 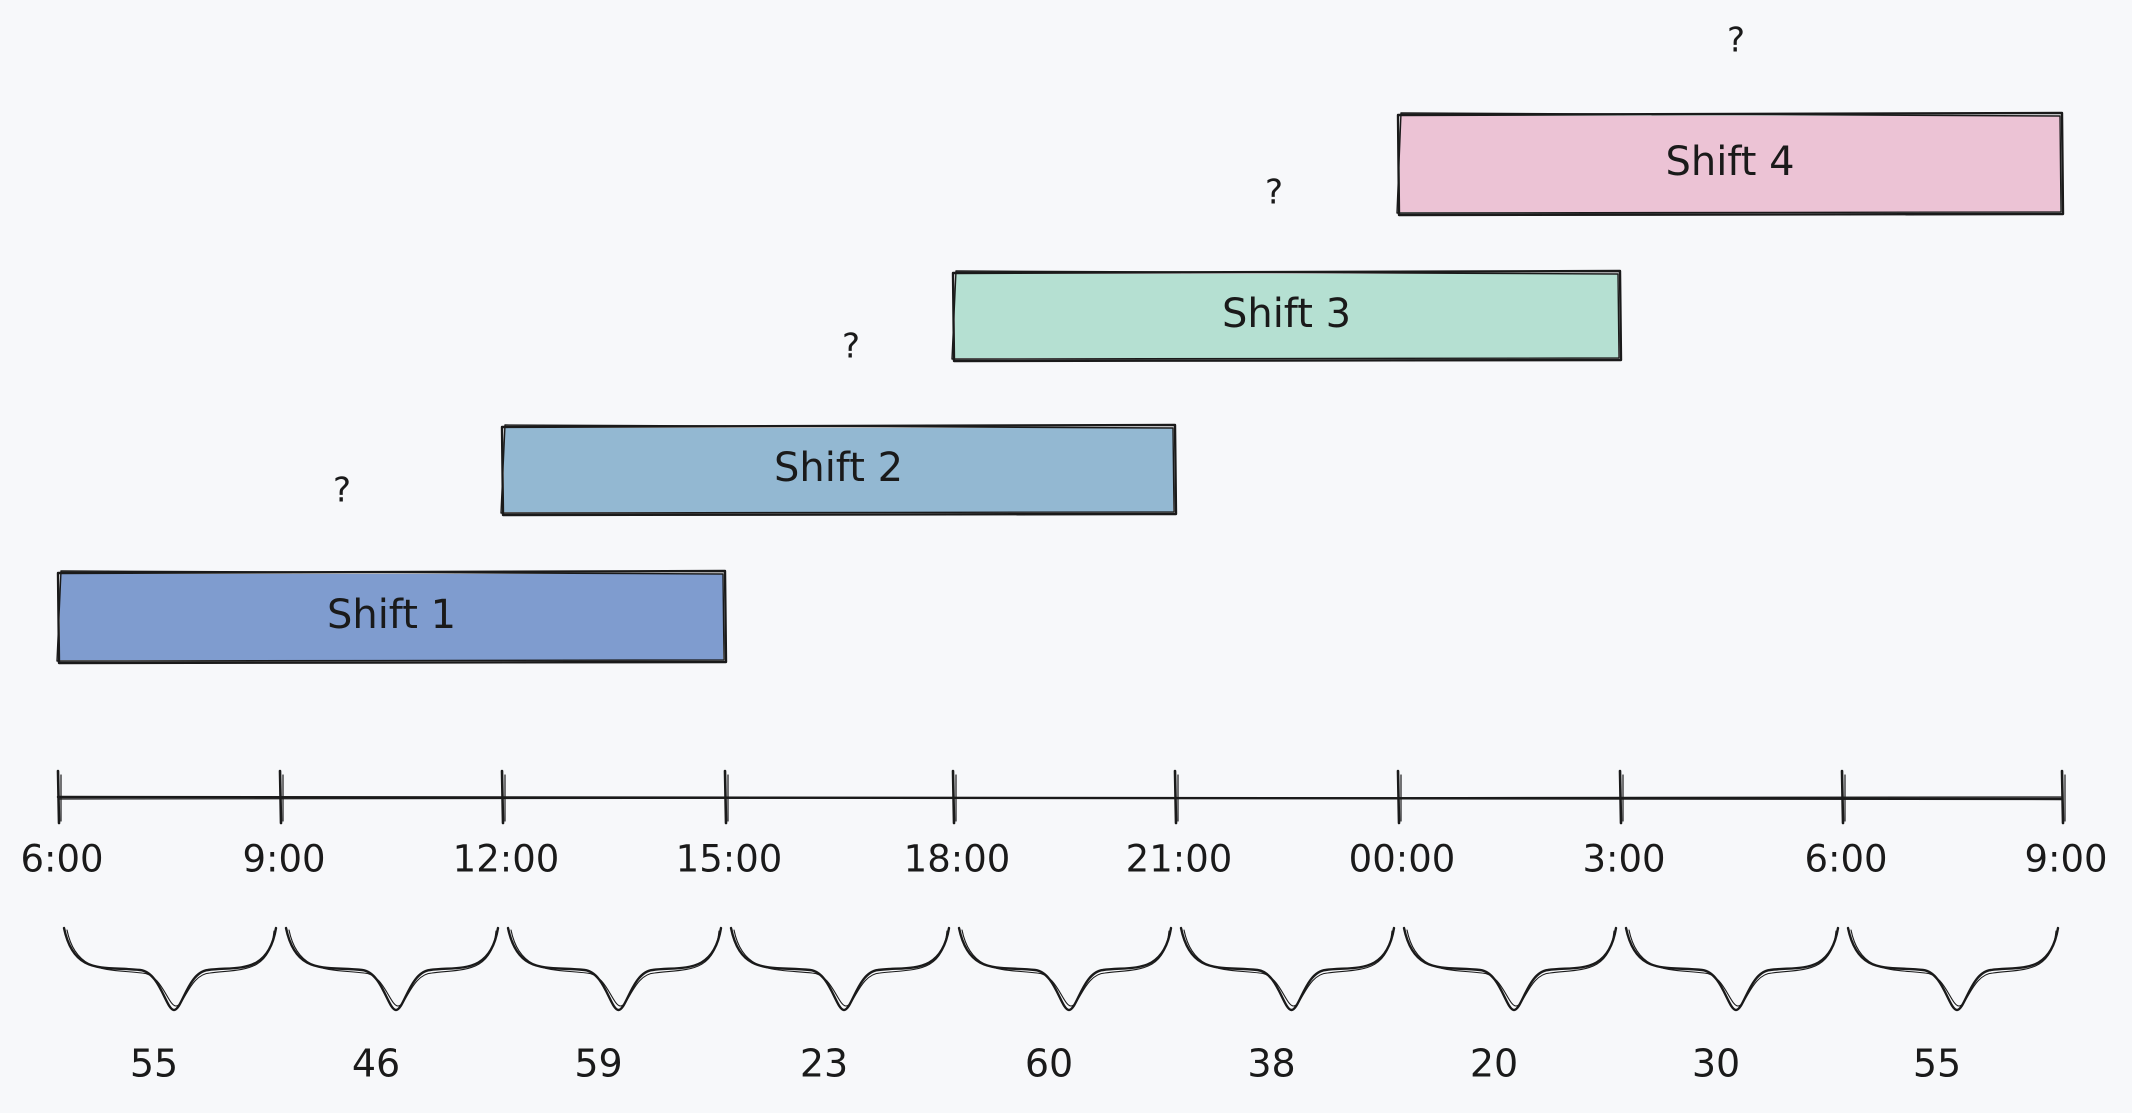 I want to click on shift-4-label: Shift 4, so click(x=1729, y=162).